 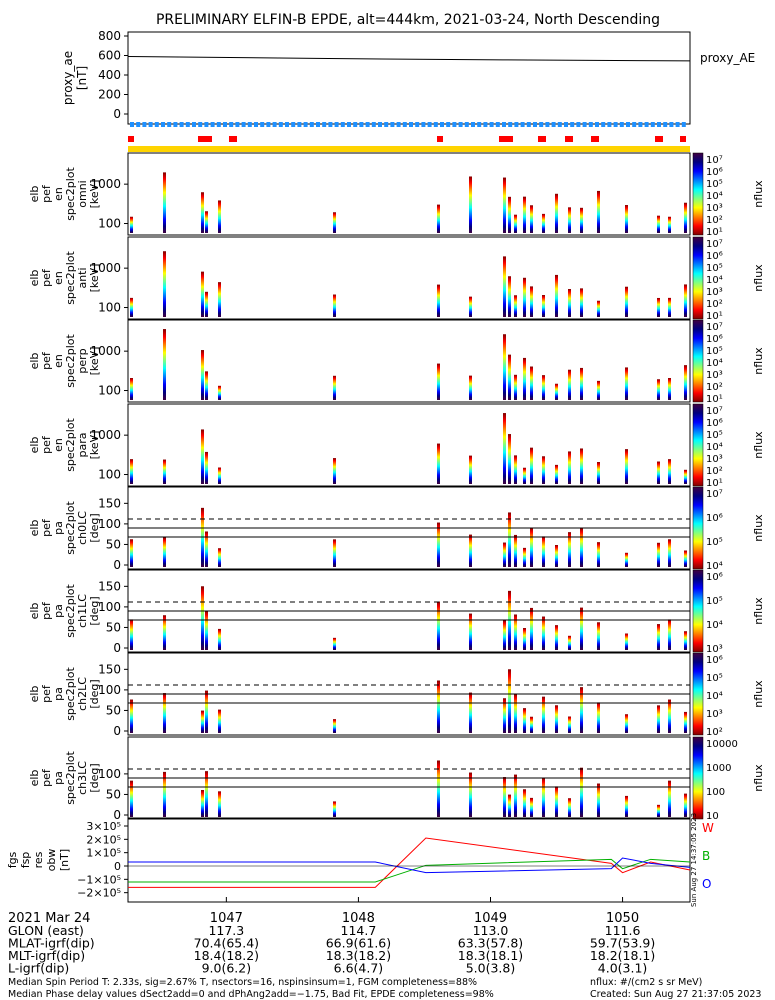 I want to click on colorbar-tick-label: 10², so click(x=714, y=304).